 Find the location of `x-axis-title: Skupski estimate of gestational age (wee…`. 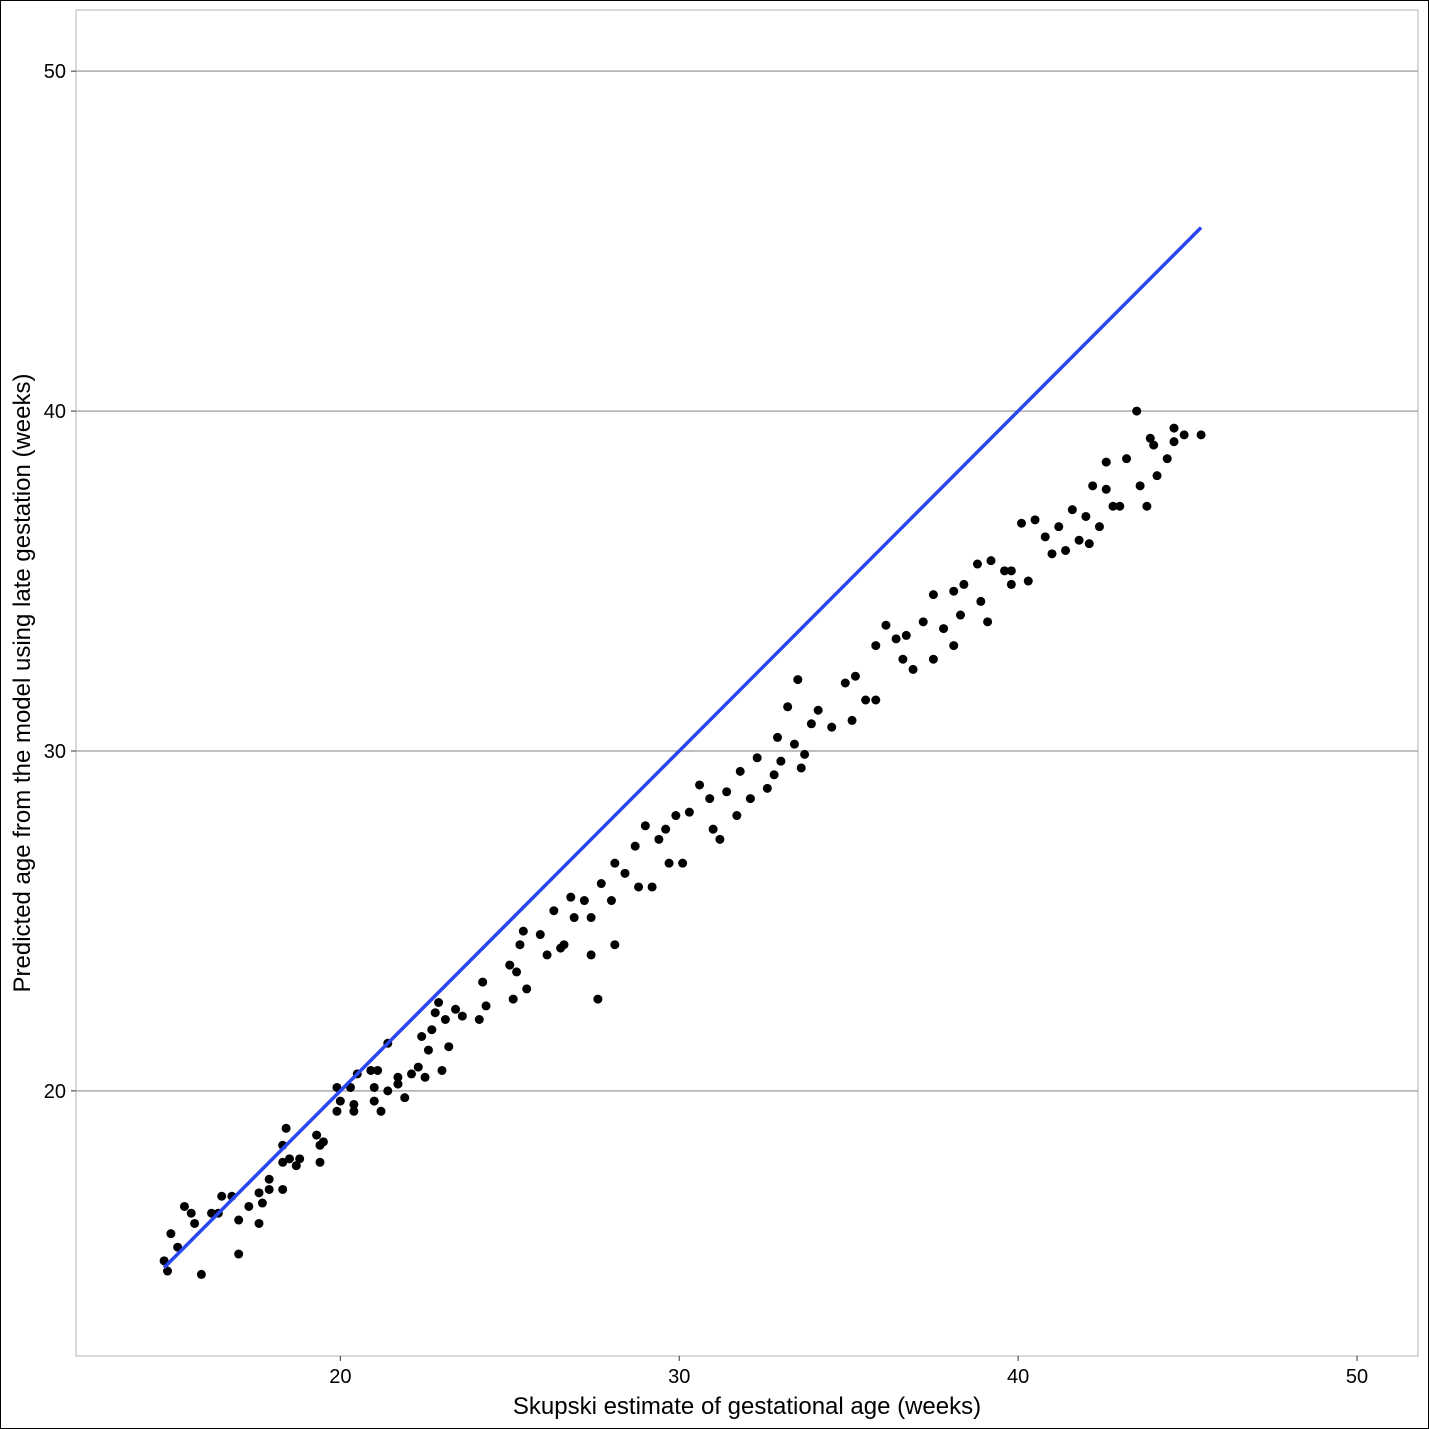

x-axis-title: Skupski estimate of gestational age (wee… is located at coordinates (747, 1406).